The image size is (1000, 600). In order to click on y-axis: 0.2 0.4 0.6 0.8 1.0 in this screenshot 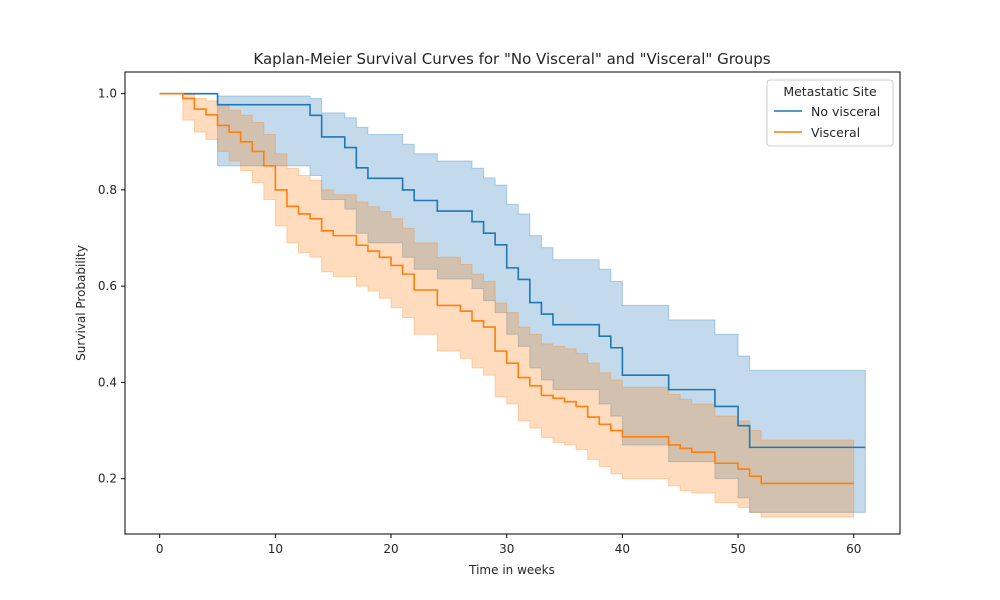, I will do `click(111, 286)`.